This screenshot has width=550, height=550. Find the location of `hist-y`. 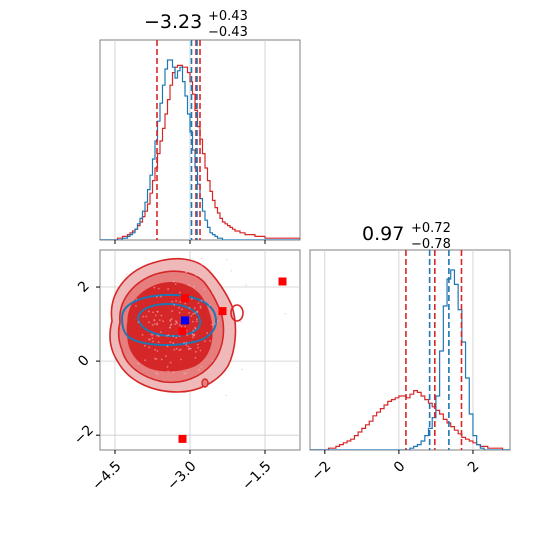

hist-y is located at coordinates (410, 359).